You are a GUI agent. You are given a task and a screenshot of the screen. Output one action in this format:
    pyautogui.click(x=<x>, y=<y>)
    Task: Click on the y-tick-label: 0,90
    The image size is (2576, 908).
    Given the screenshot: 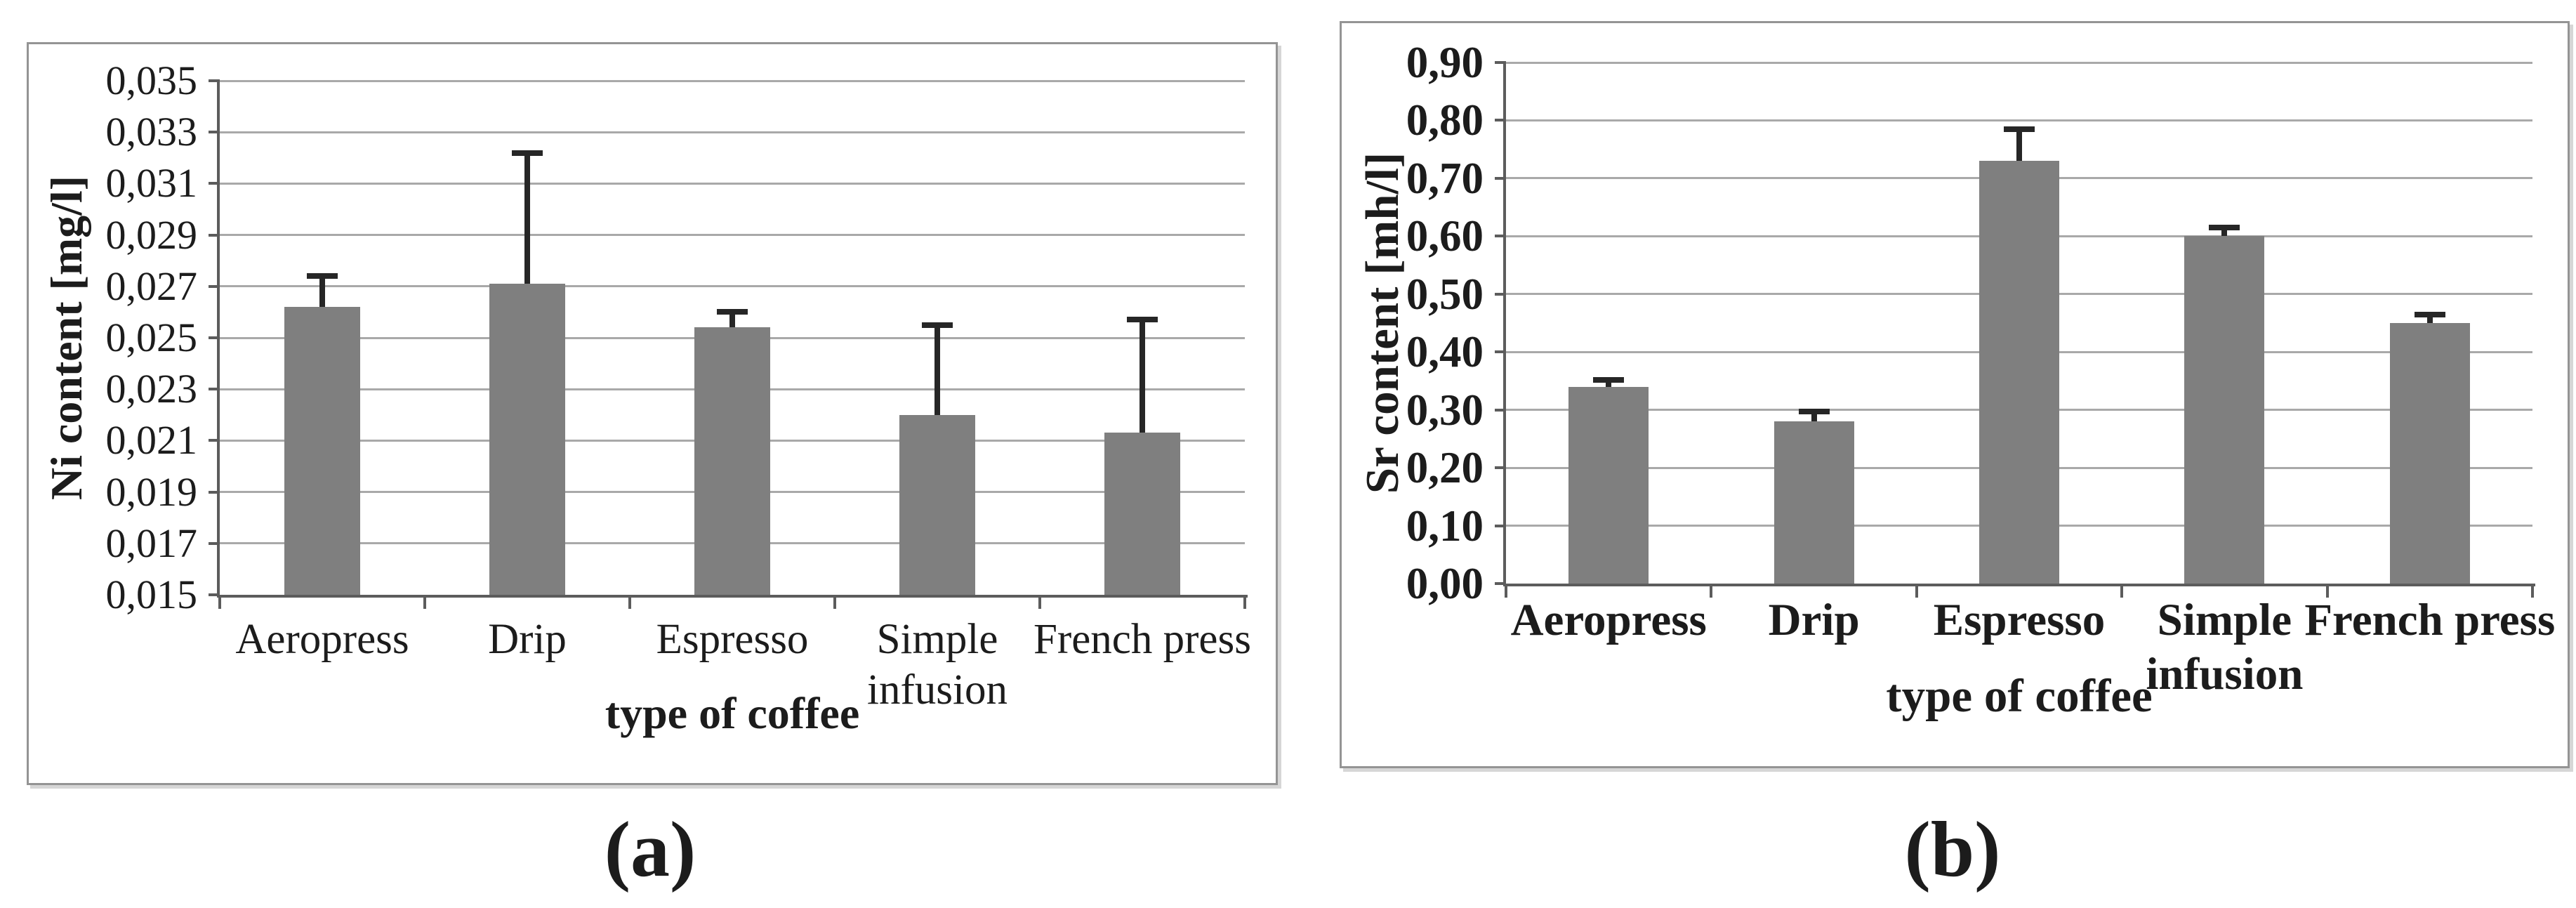 What is the action you would take?
    pyautogui.click(x=1445, y=62)
    